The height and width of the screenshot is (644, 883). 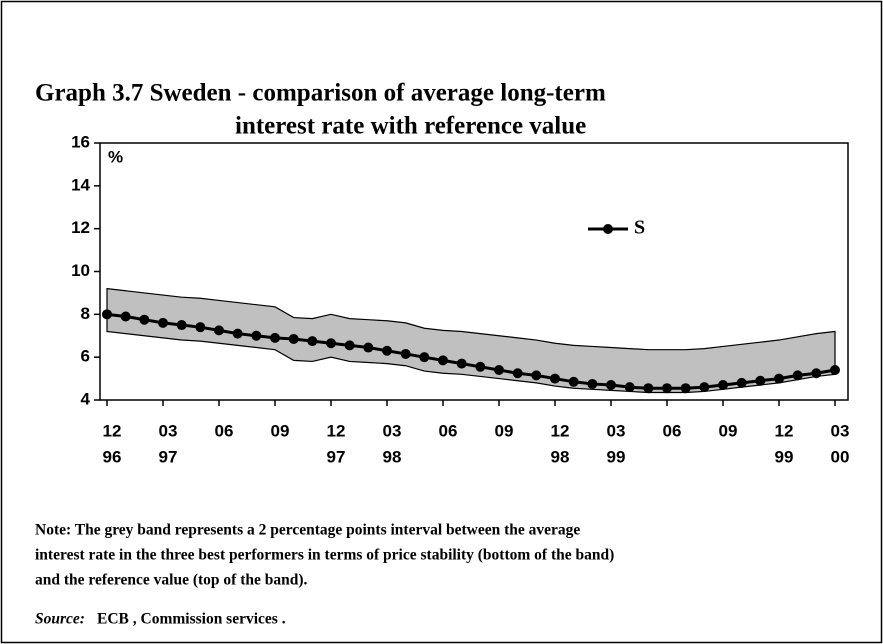 I want to click on source: ECB , Commission services ., so click(x=191, y=619).